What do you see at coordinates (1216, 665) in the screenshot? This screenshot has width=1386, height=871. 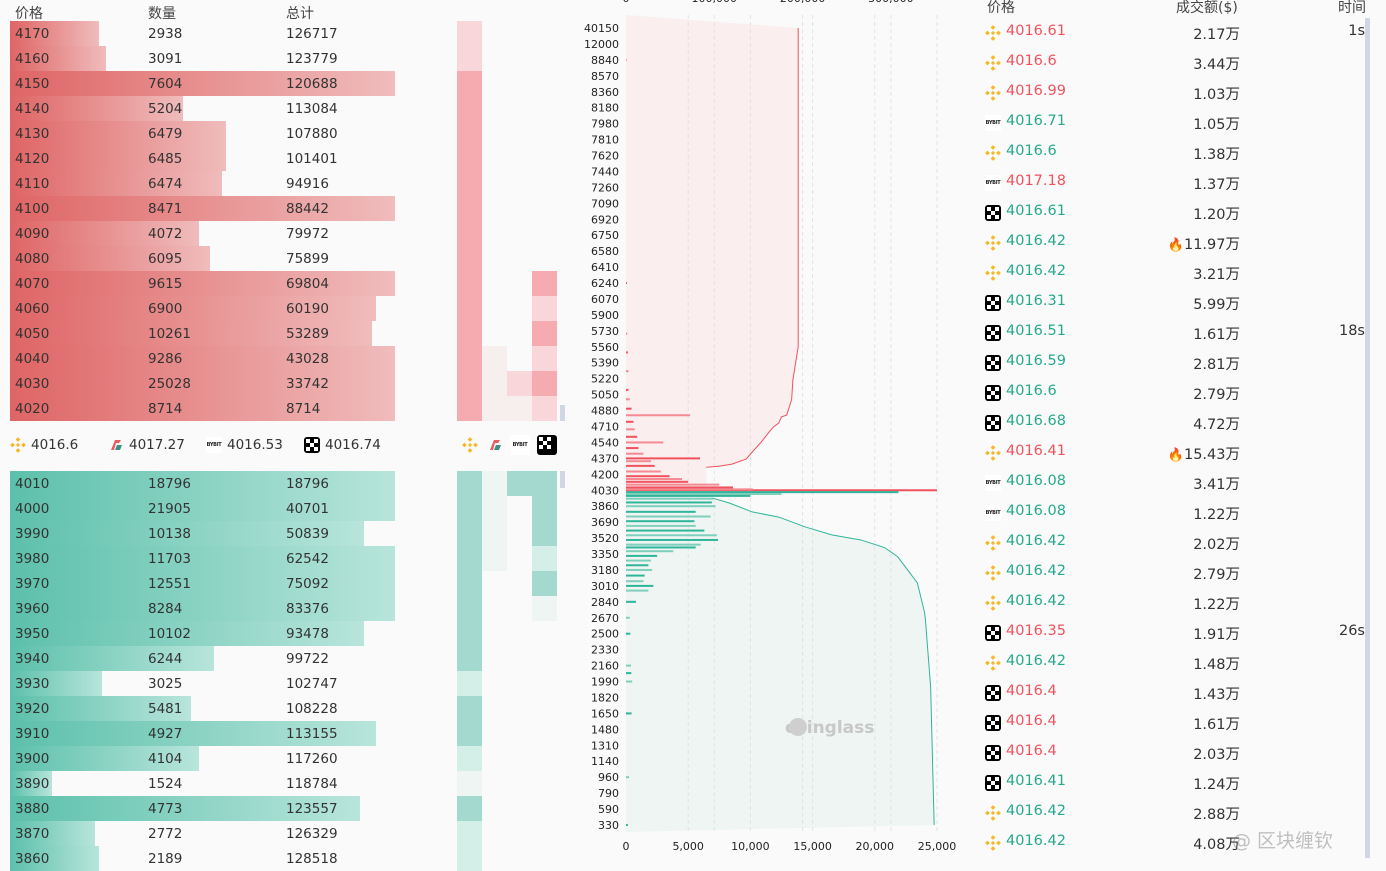 I see `trade-amount-value: 1.48万` at bounding box center [1216, 665].